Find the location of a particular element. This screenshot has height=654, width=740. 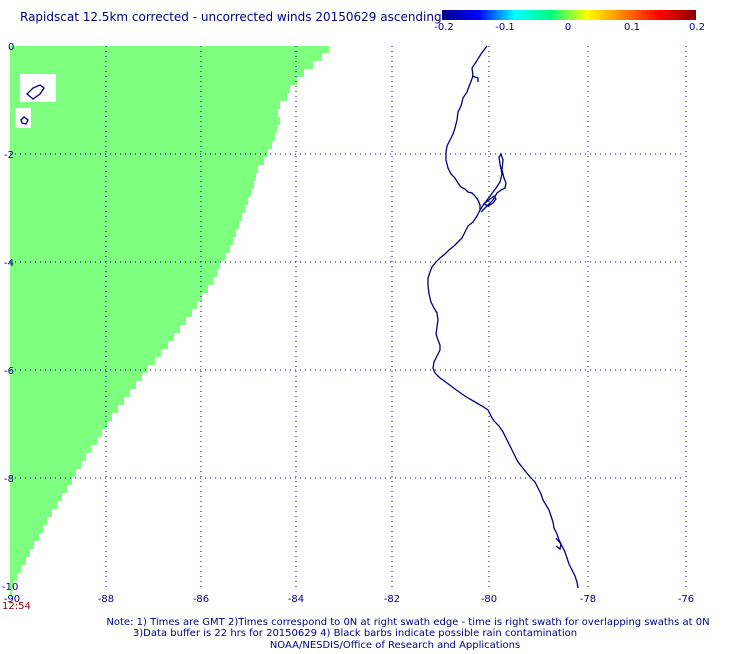

x-tick-label: -86 is located at coordinates (201, 599).